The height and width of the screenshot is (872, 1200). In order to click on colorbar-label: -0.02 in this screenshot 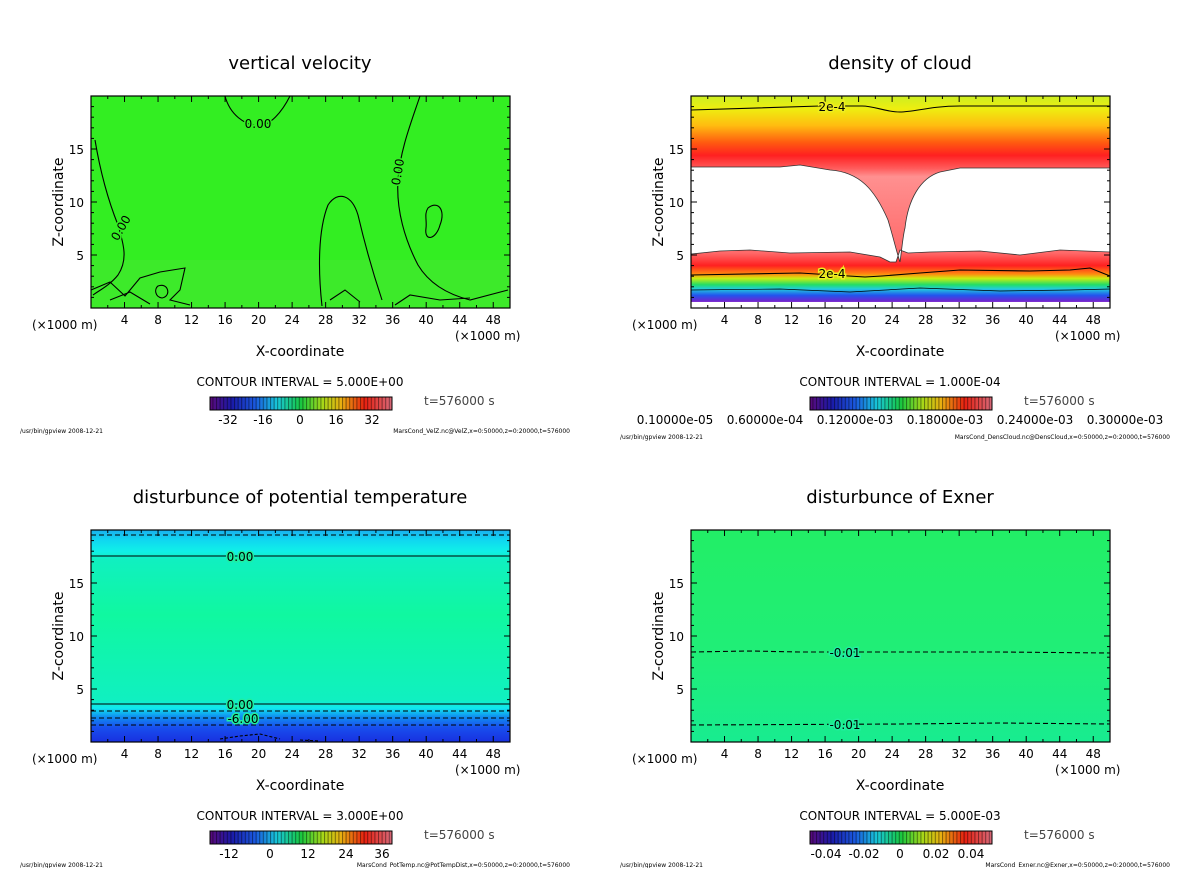, I will do `click(863, 854)`.